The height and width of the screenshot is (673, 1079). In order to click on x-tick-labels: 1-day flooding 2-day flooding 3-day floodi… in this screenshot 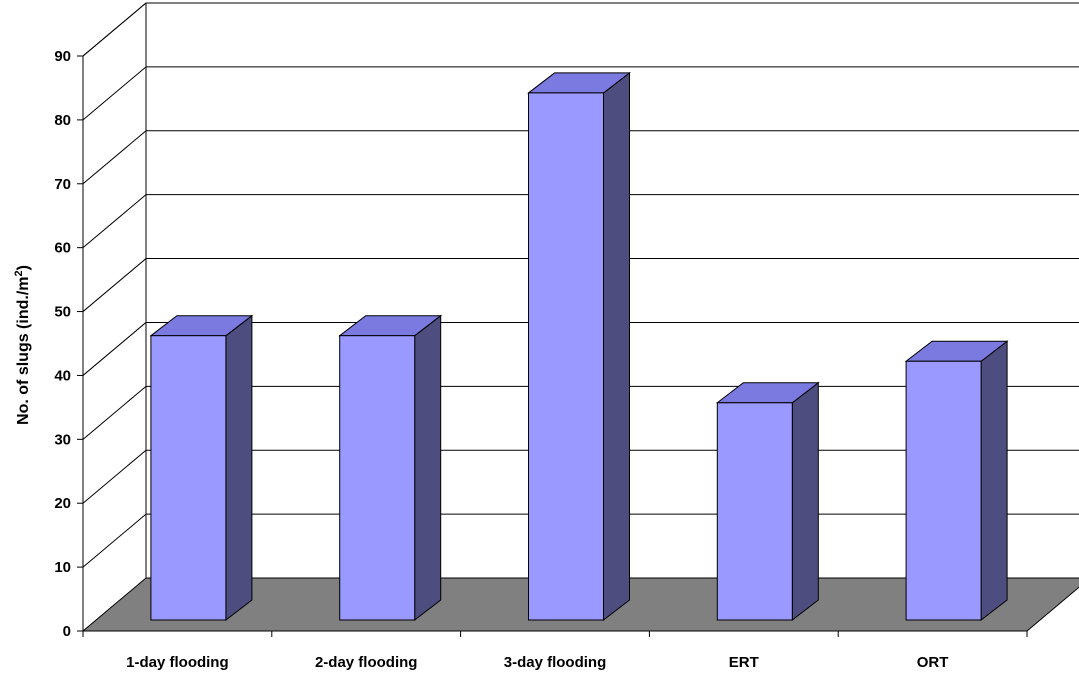, I will do `click(537, 662)`.